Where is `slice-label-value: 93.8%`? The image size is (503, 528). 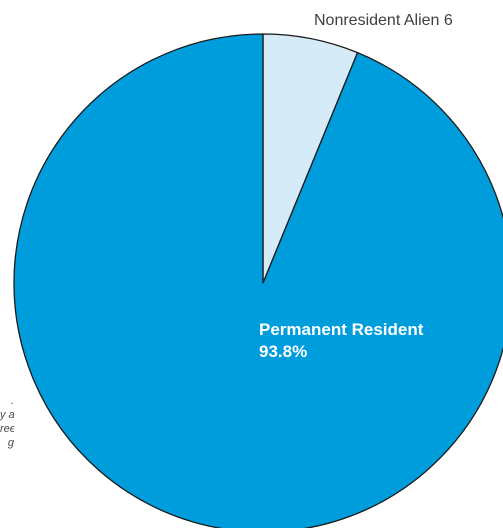 slice-label-value: 93.8% is located at coordinates (283, 351).